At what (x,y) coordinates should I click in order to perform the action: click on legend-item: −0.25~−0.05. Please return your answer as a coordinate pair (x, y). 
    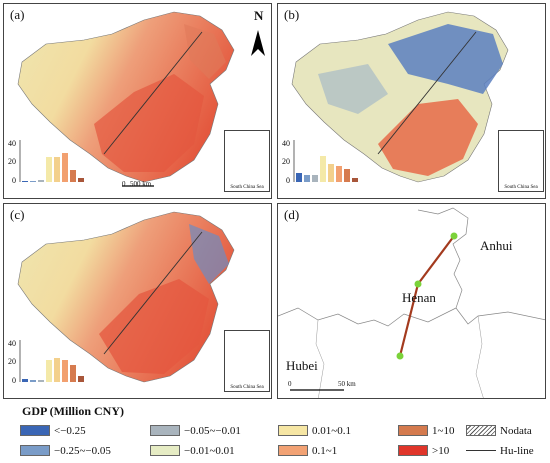
    Looking at the image, I should click on (65, 450).